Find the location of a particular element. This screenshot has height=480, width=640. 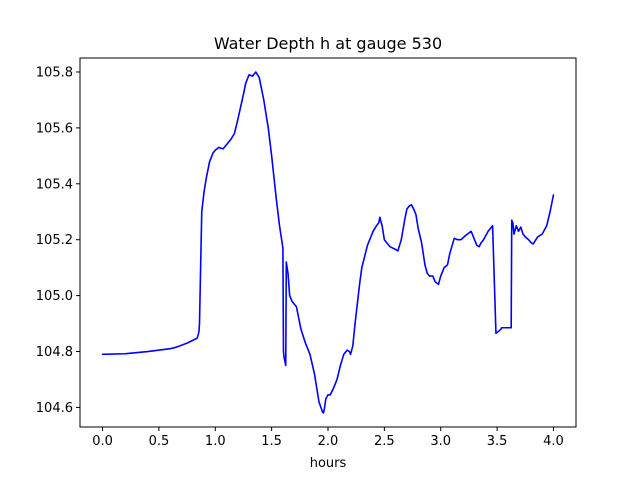

y-tick-label: 105.0 is located at coordinates (54, 296).